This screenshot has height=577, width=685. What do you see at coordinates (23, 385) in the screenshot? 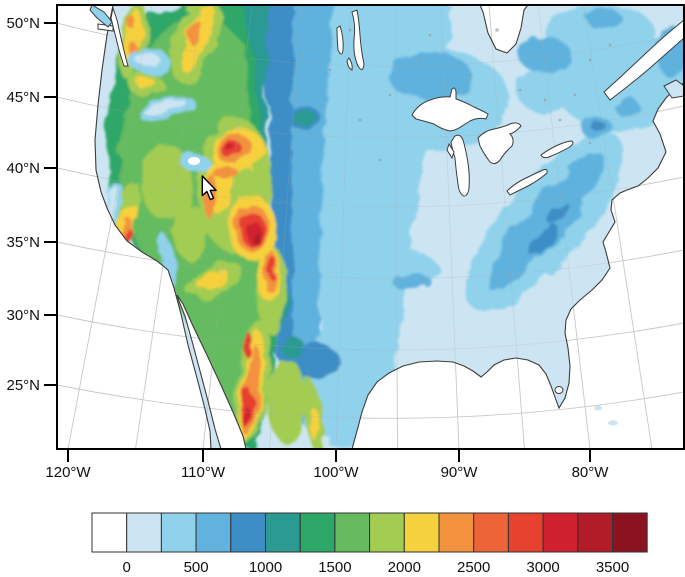
I see `lat-tick-label: 25°N` at bounding box center [23, 385].